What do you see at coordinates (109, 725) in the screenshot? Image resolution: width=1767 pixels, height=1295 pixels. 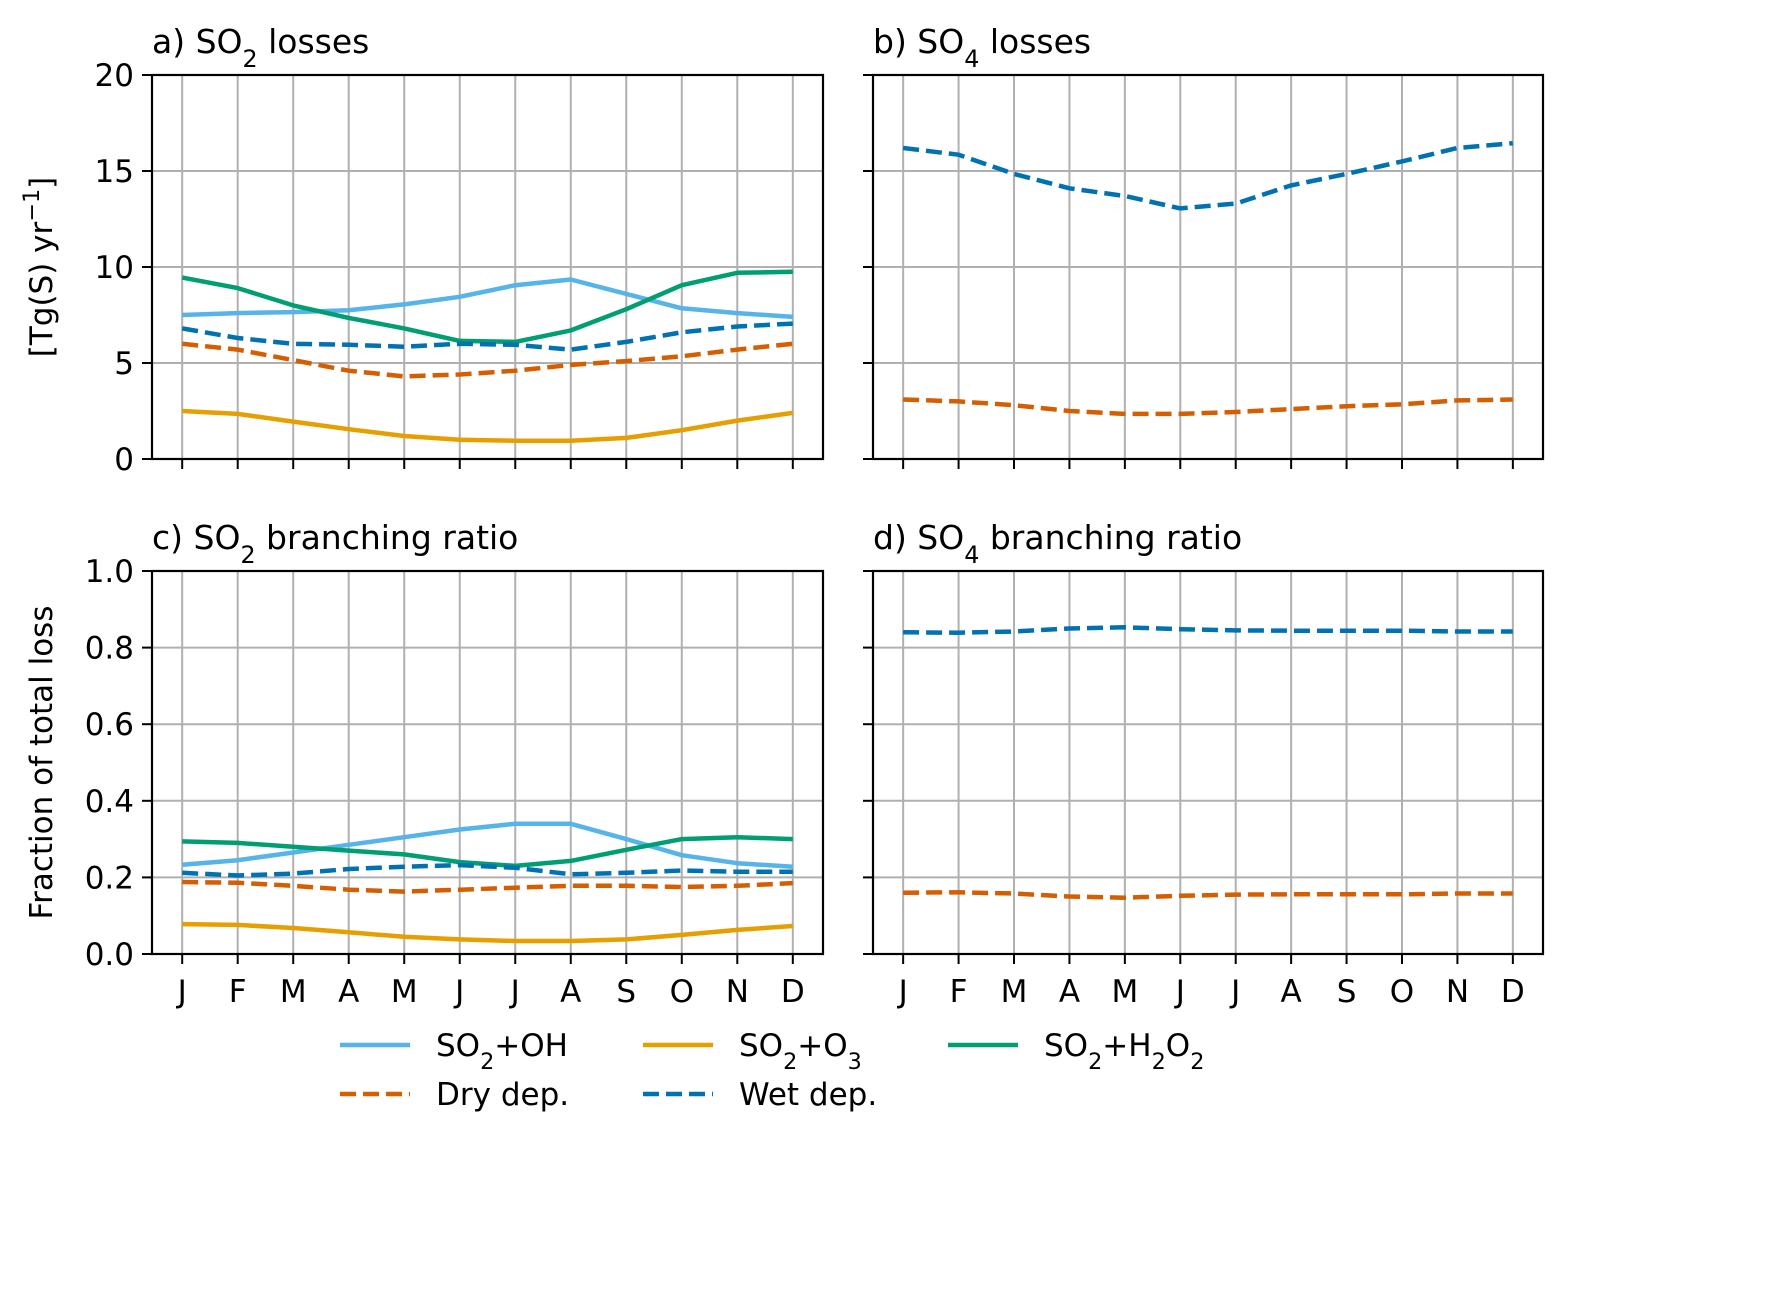 I see `y-tick-label: 0.6` at bounding box center [109, 725].